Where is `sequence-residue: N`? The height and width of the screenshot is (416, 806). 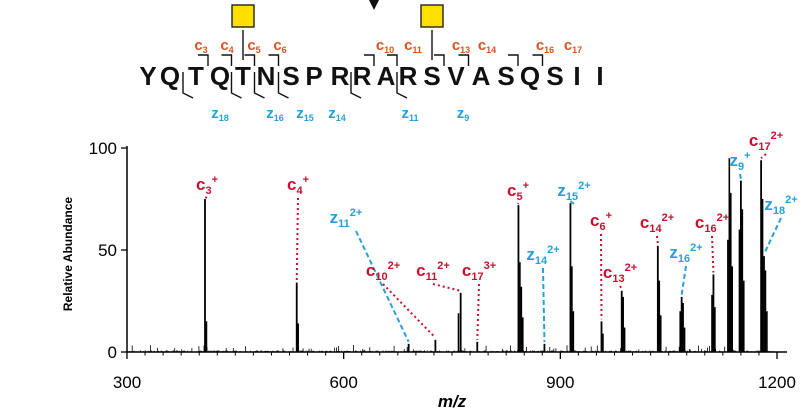 sequence-residue: N is located at coordinates (266, 76).